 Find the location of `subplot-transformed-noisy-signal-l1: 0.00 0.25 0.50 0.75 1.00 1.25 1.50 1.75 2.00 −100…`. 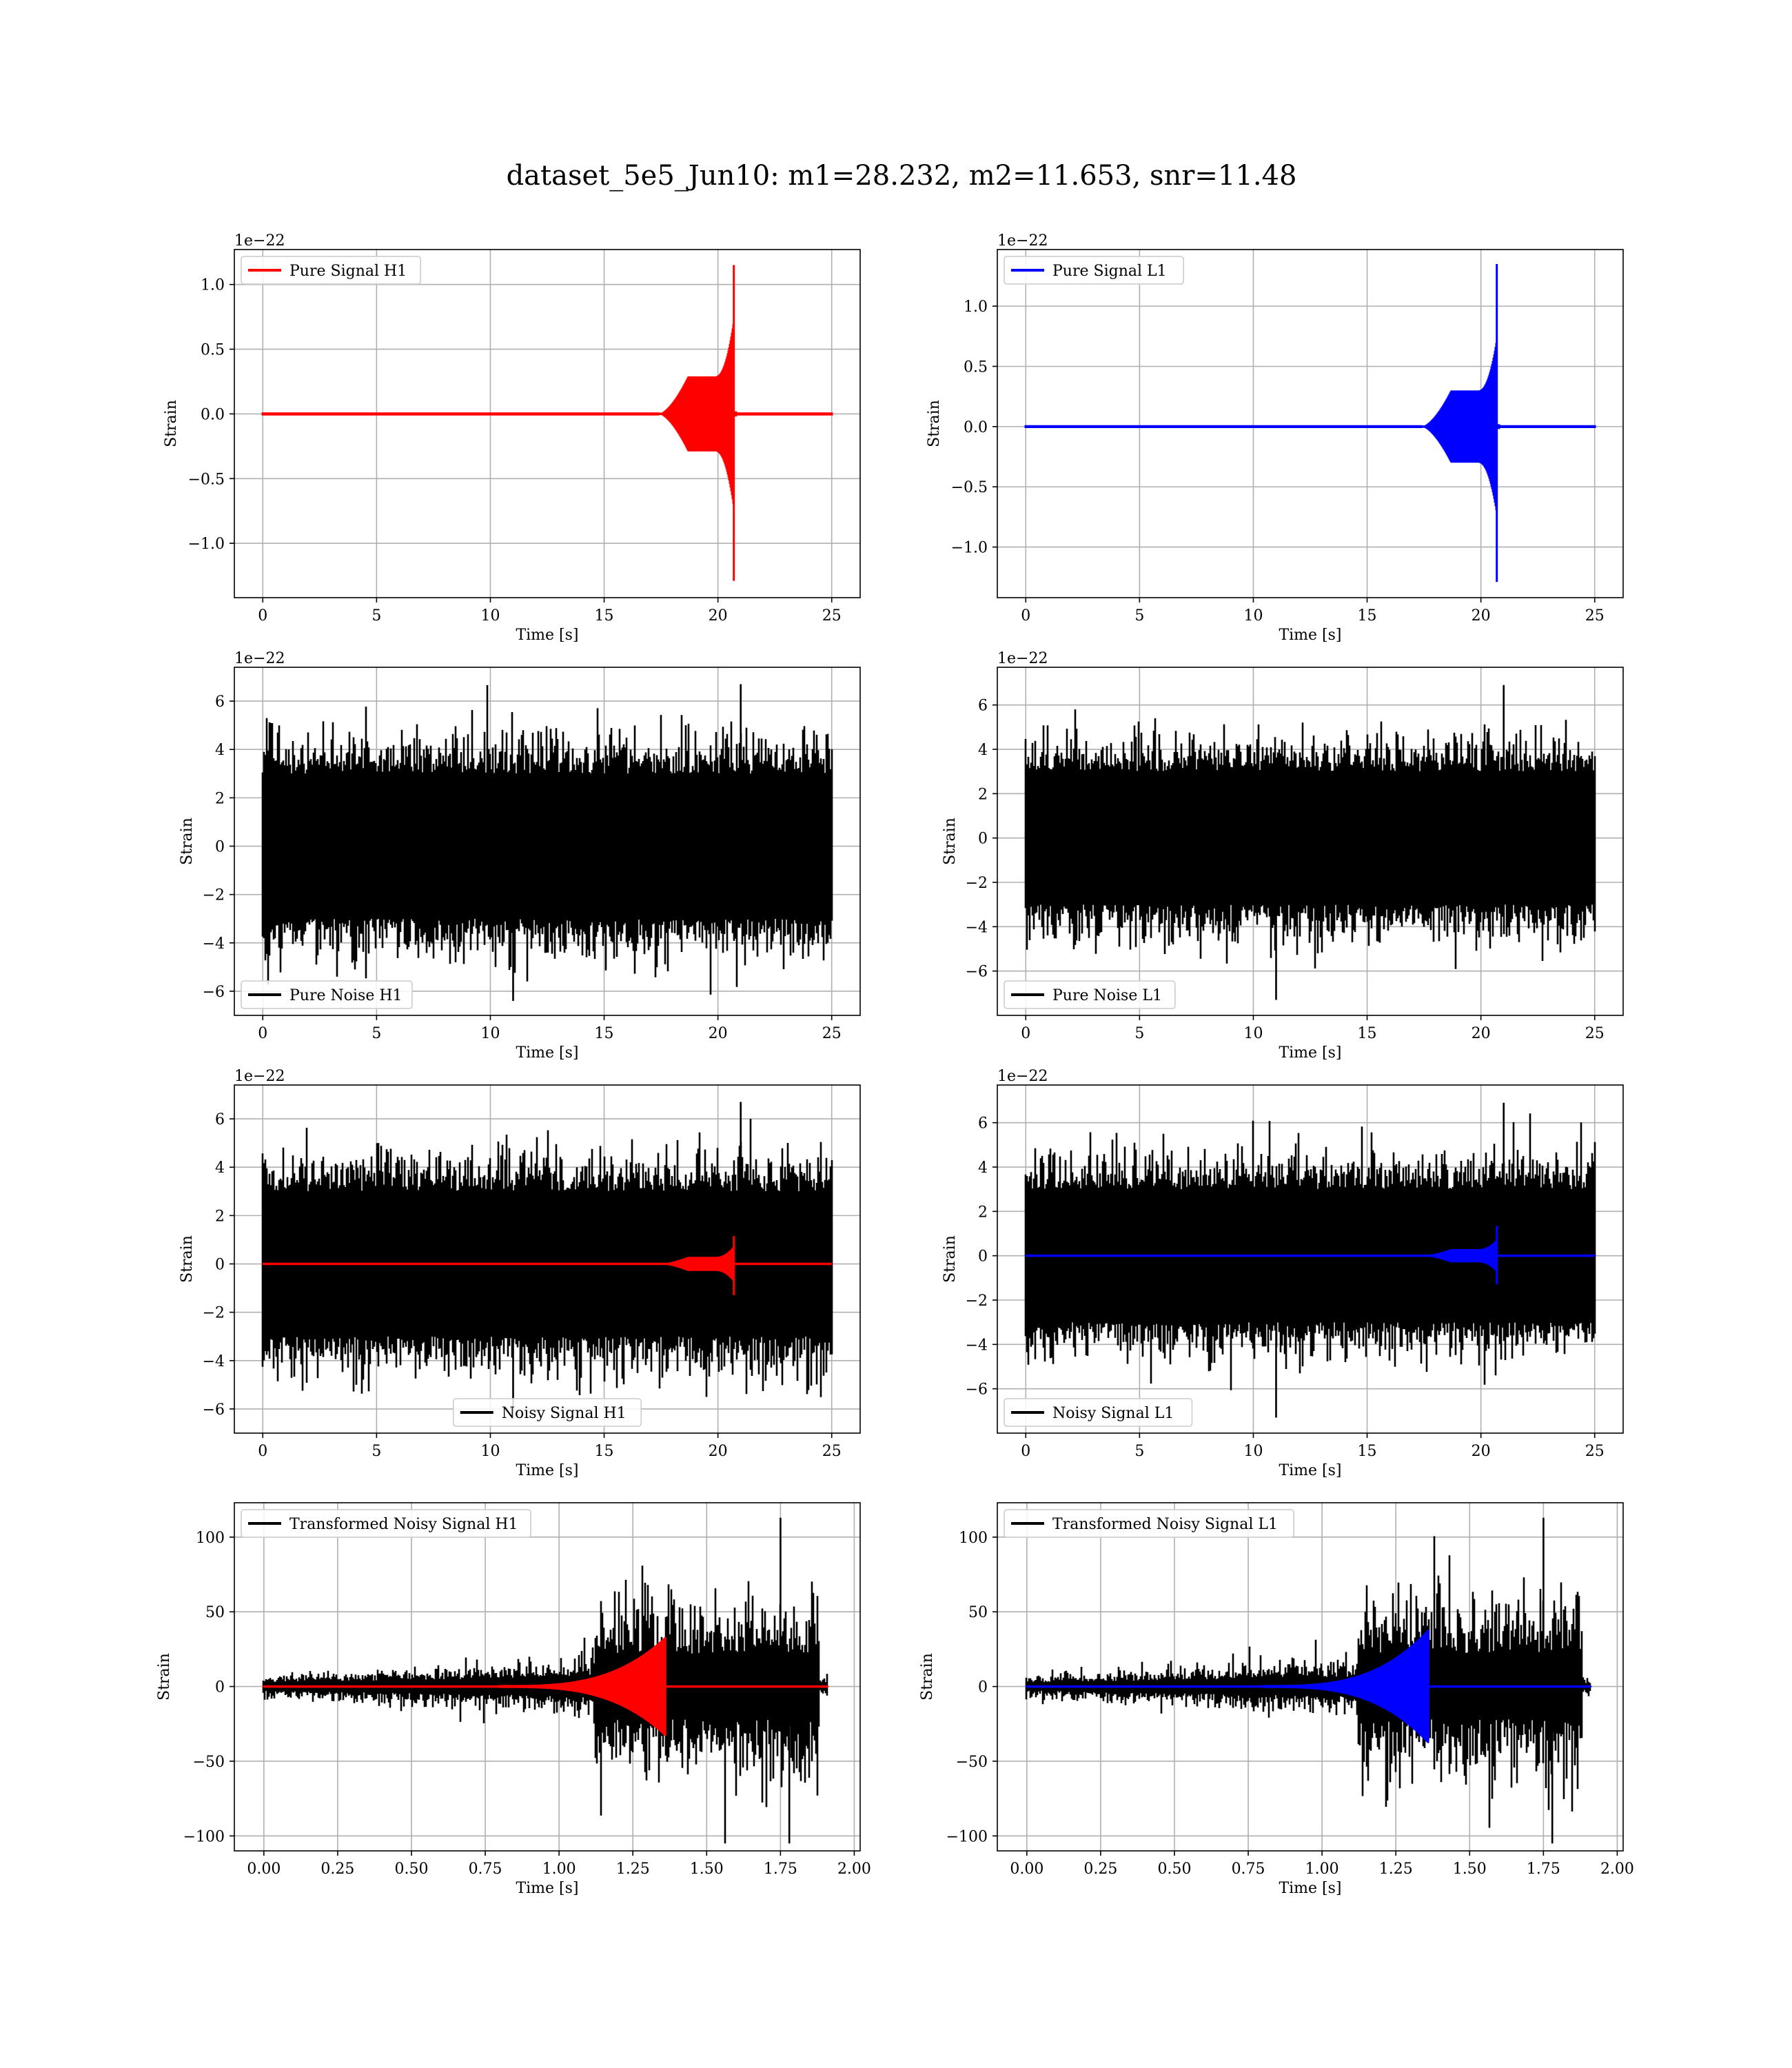

subplot-transformed-noisy-signal-l1: 0.00 0.25 0.50 0.75 1.00 1.25 1.50 1.75 2.00 −100… is located at coordinates (1276, 1699).